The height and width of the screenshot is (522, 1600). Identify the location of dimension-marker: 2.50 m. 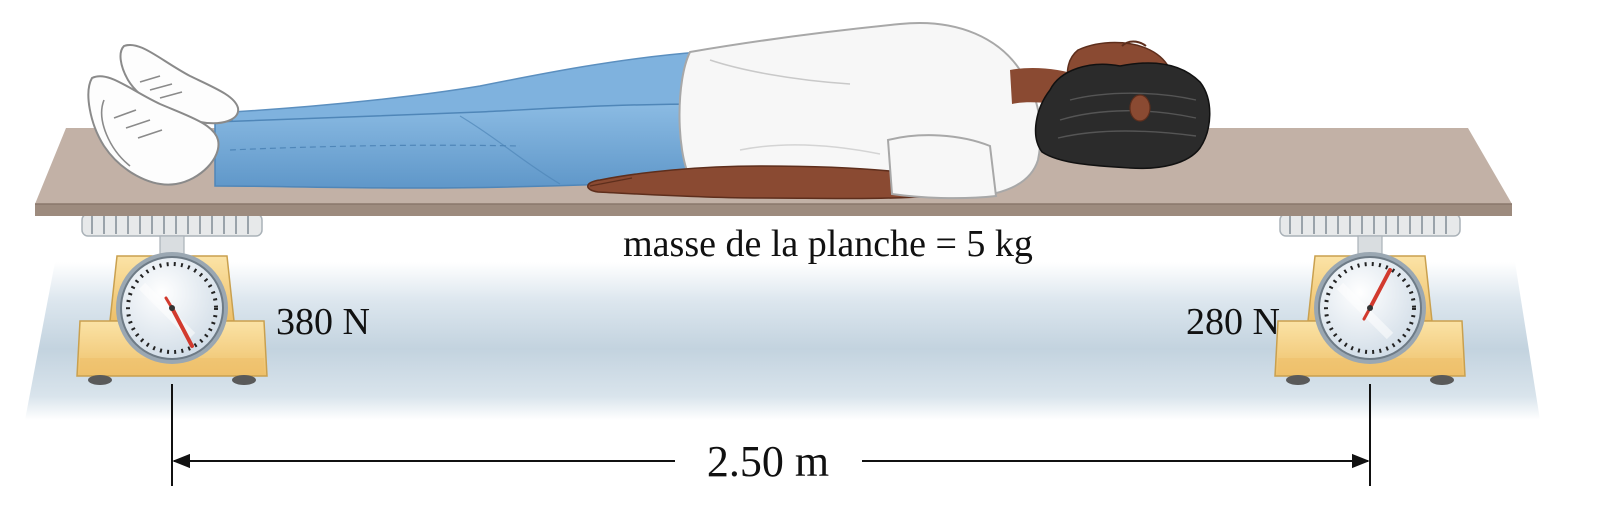
(771, 435).